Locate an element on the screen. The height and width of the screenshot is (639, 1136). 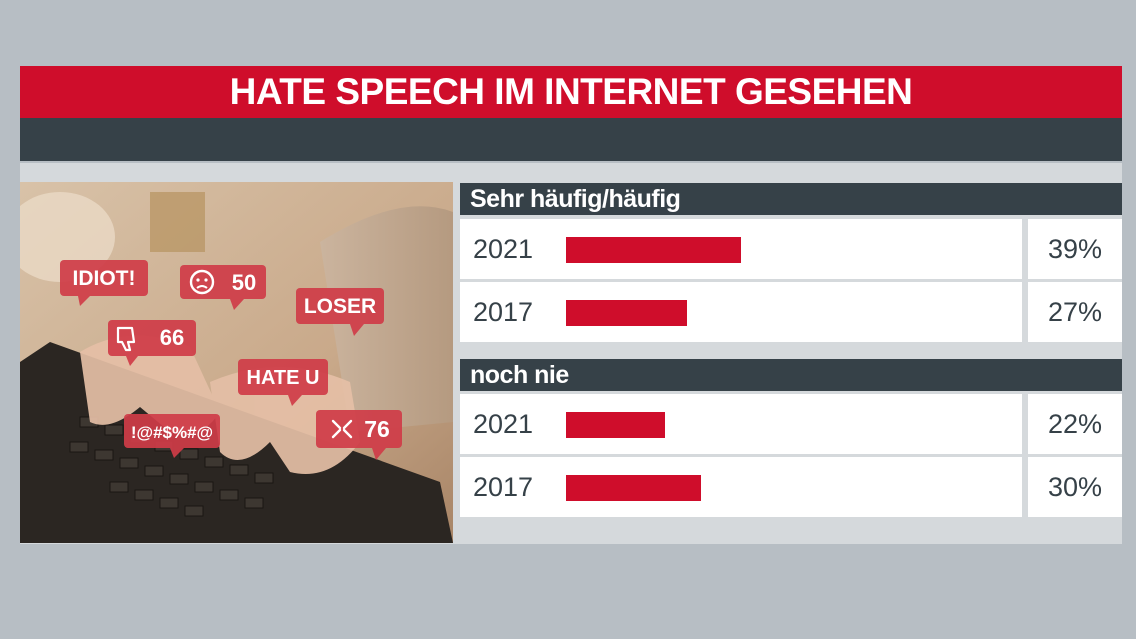
group-header-noch-nie: noch nie is located at coordinates (791, 375).